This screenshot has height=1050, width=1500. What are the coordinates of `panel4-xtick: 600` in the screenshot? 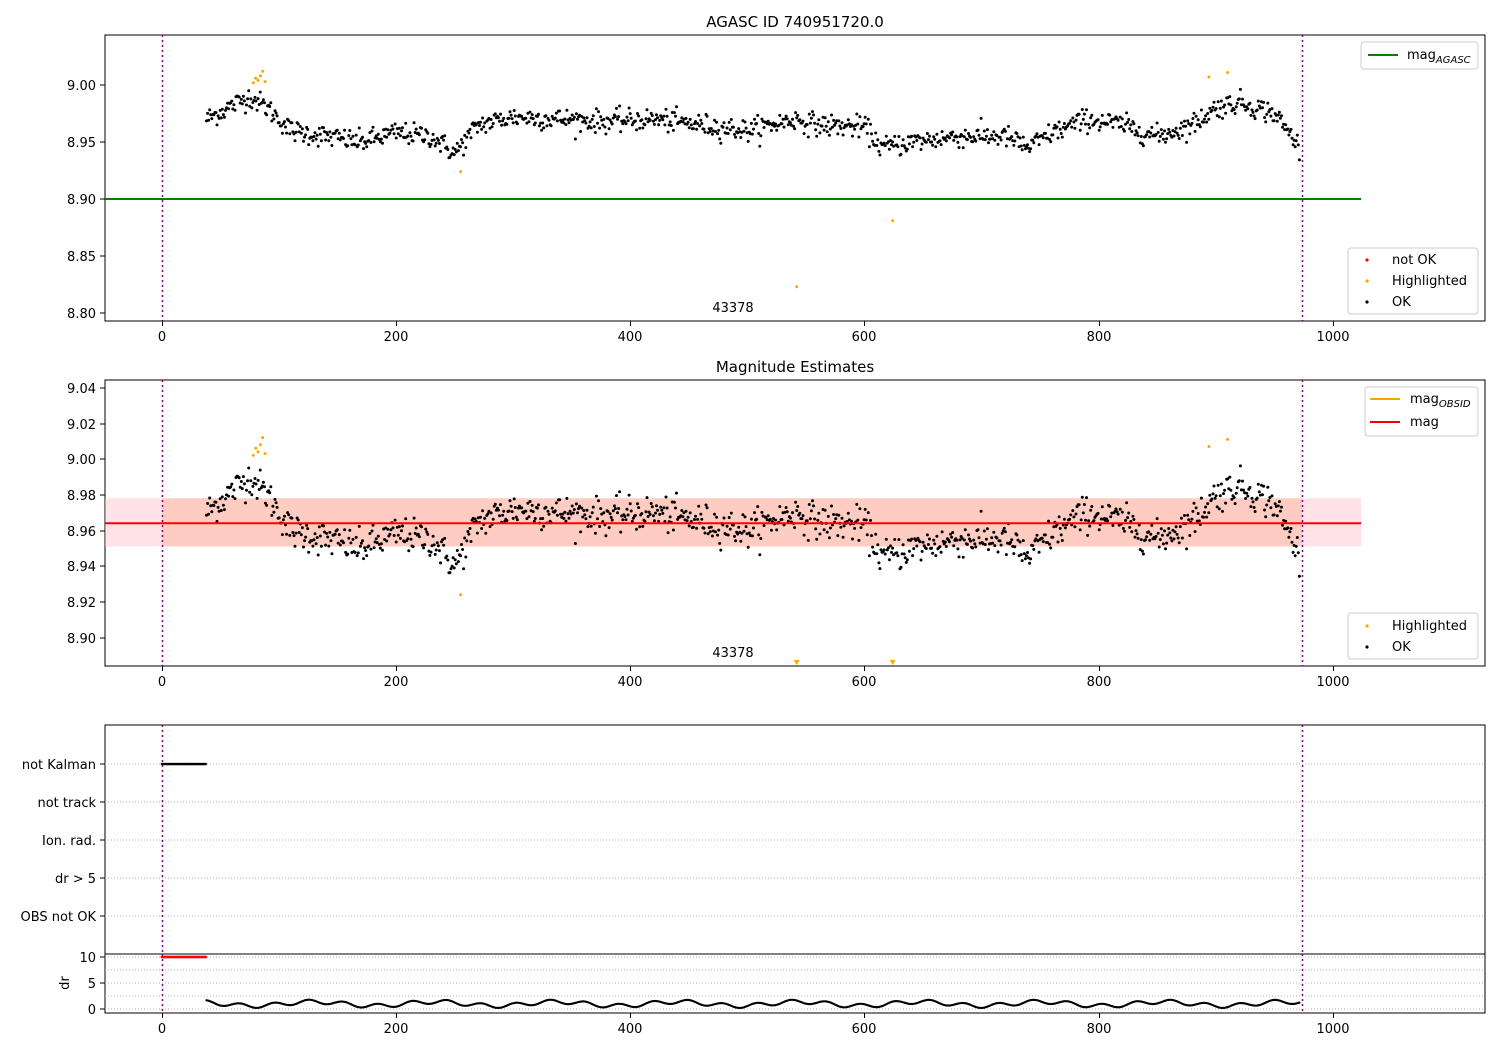 It's located at (864, 1029).